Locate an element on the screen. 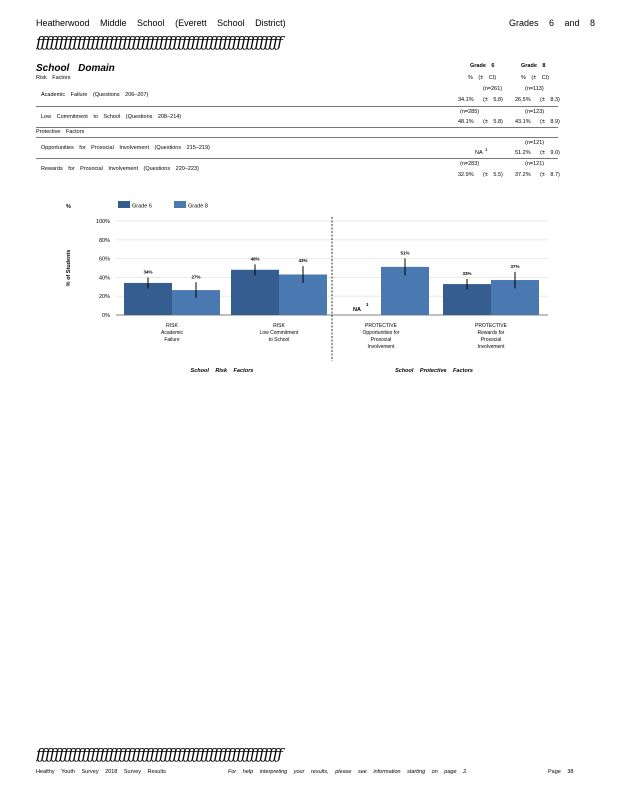 The width and height of the screenshot is (618, 800). row1-ci8: (± 8.3) is located at coordinates (550, 100).